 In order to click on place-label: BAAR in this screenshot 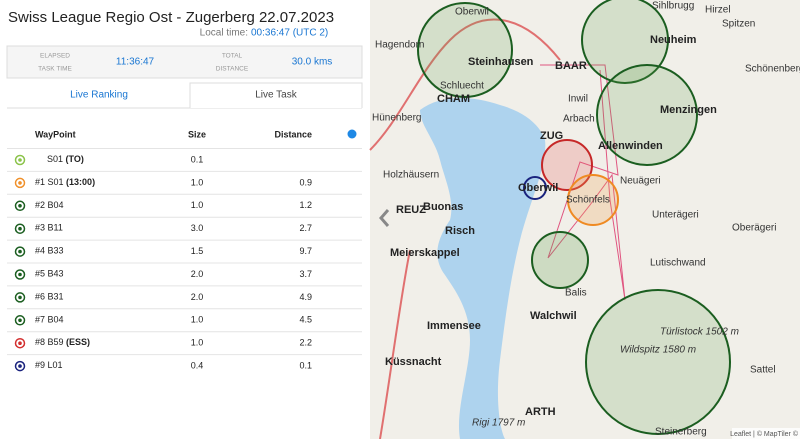, I will do `click(571, 66)`.